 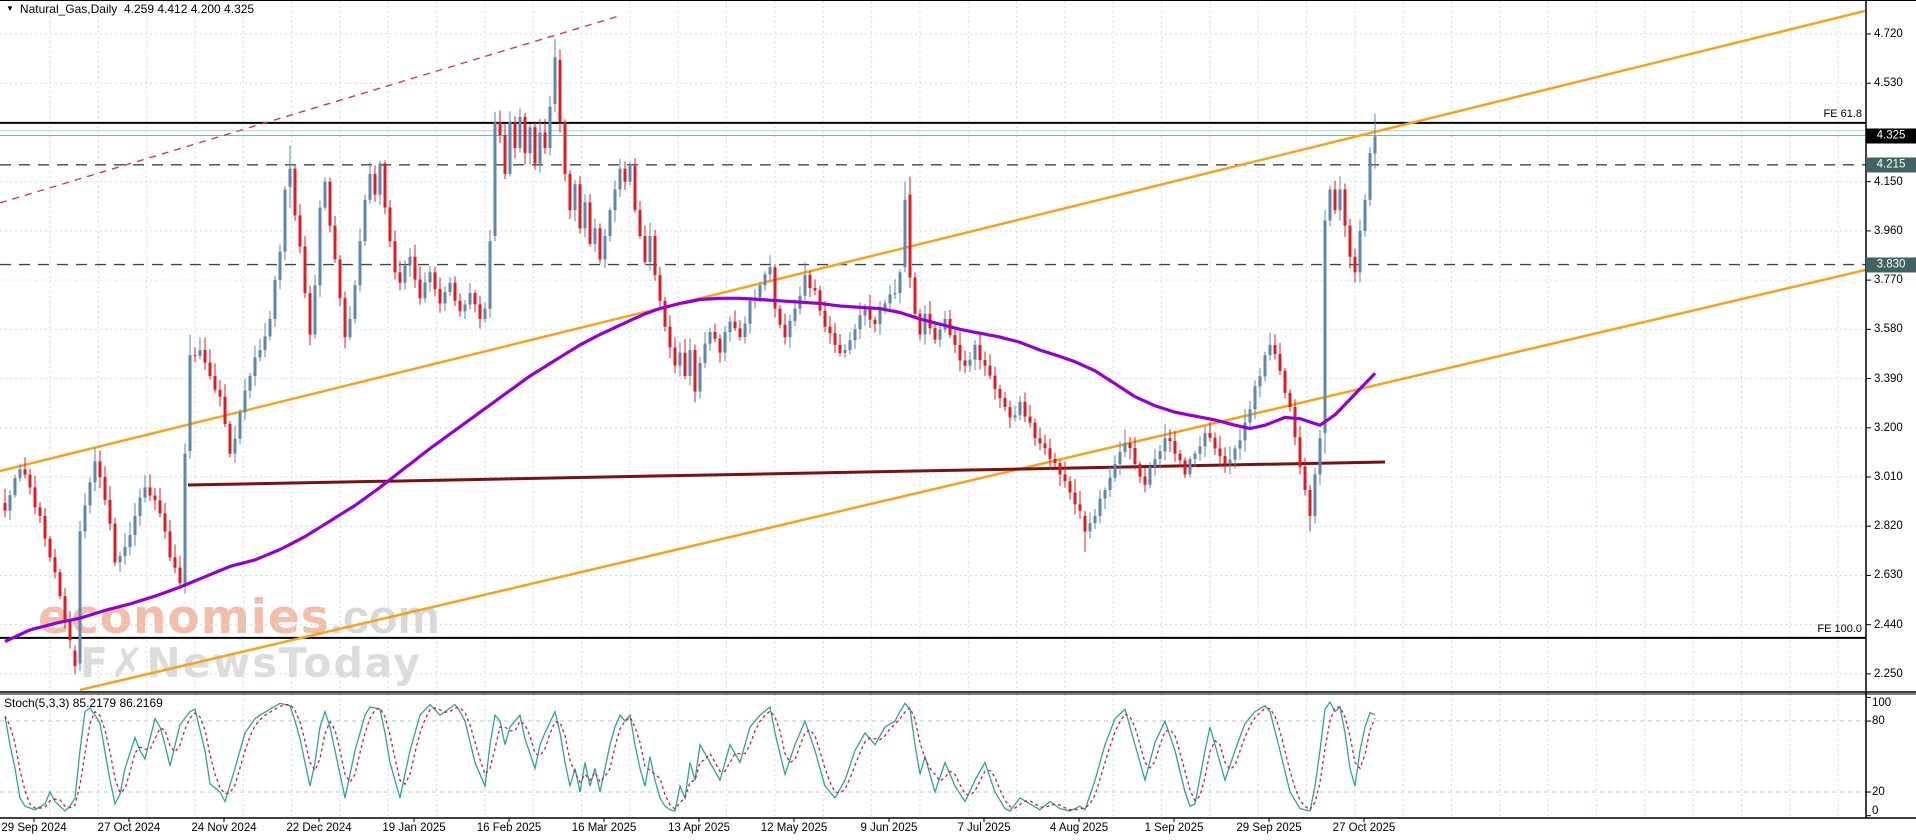 I want to click on date-tick-16-Feb-2025: 16 Feb 2025, so click(x=509, y=828).